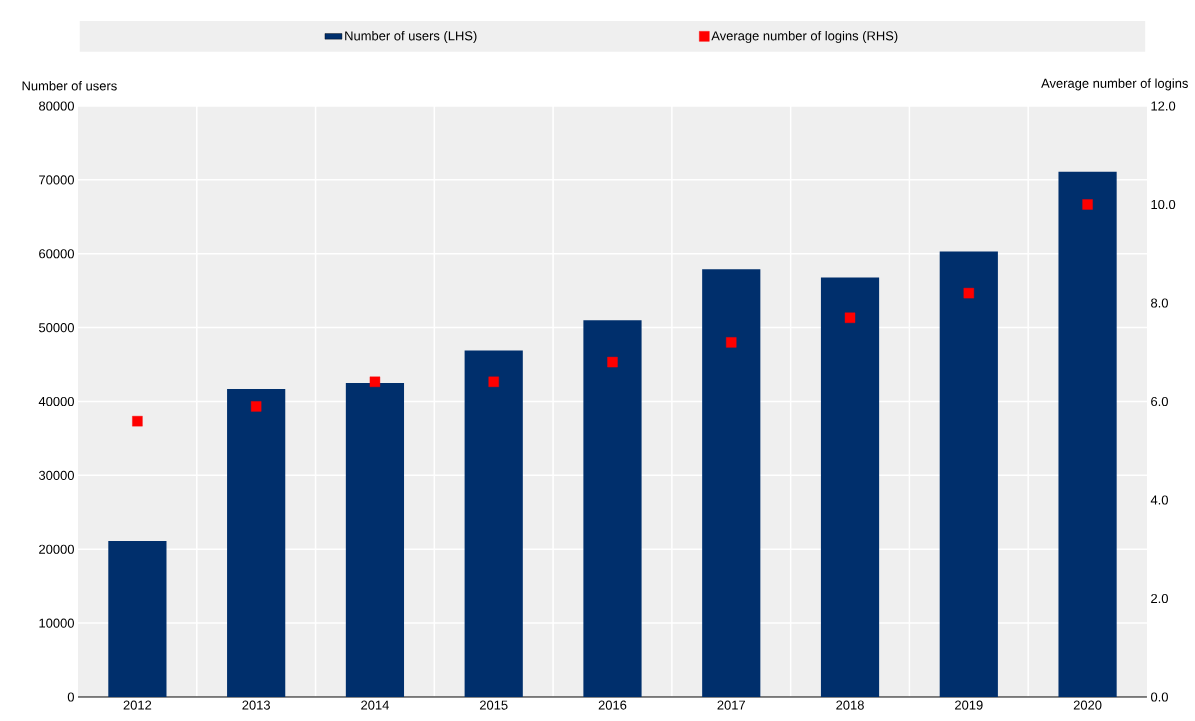  I want to click on y2-tick-label: 0.0, so click(1159, 697).